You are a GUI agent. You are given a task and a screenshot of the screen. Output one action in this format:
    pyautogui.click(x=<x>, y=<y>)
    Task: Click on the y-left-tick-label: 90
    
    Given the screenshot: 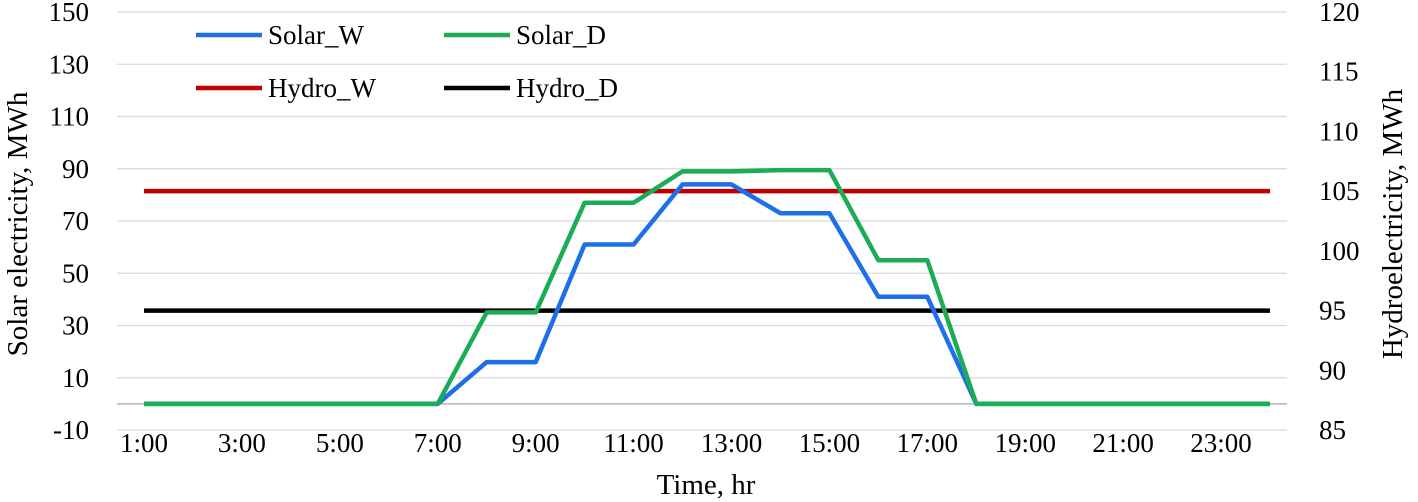 What is the action you would take?
    pyautogui.click(x=75, y=169)
    